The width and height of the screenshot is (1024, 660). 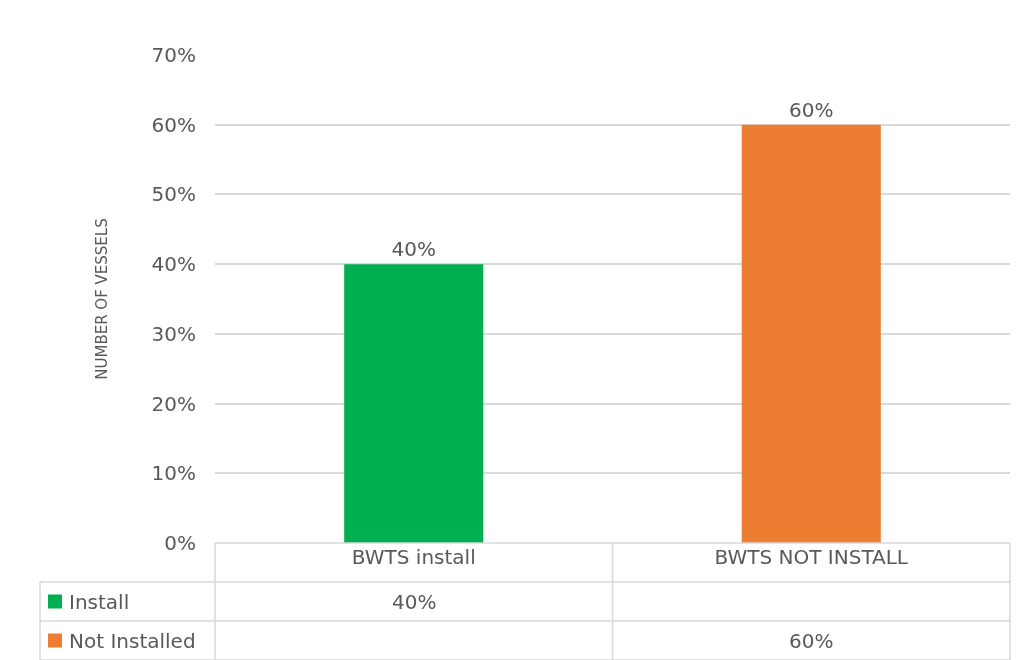 I want to click on y-tick-label: 0%, so click(x=180, y=543).